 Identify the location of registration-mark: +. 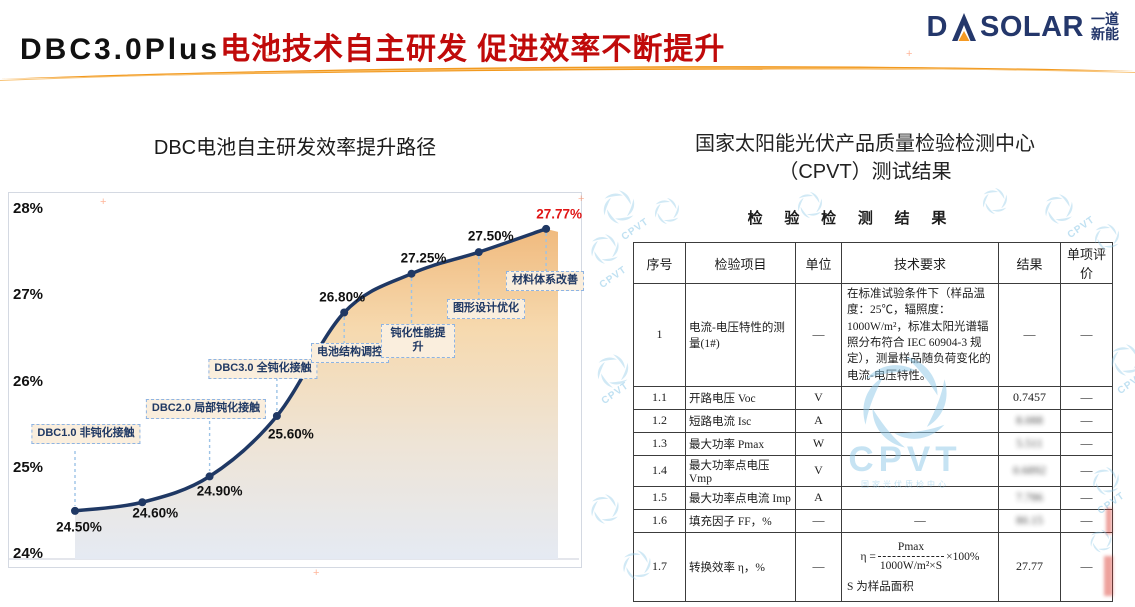
(909, 54).